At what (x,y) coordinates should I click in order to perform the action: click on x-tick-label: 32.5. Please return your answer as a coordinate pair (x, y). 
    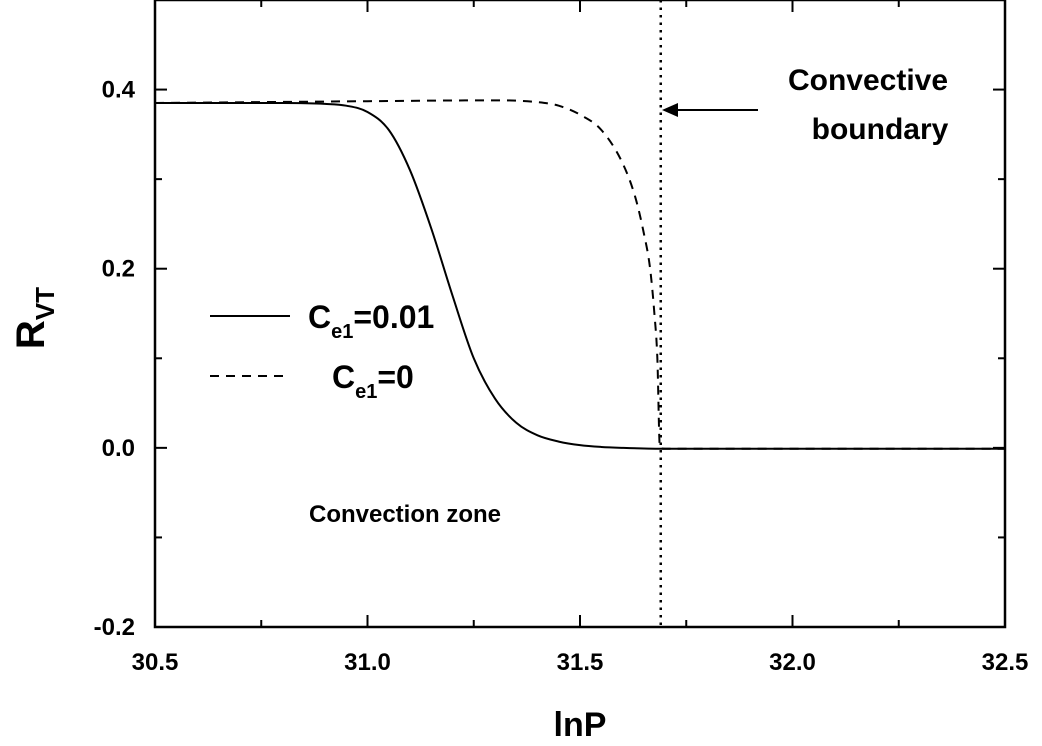
    Looking at the image, I should click on (1005, 662).